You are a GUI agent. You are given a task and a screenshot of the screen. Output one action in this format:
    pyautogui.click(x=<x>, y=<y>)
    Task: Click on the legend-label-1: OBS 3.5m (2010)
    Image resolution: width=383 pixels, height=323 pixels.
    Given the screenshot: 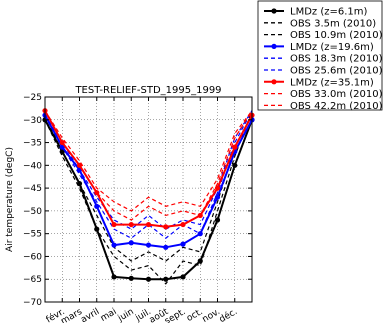 What is the action you would take?
    pyautogui.click(x=333, y=23)
    